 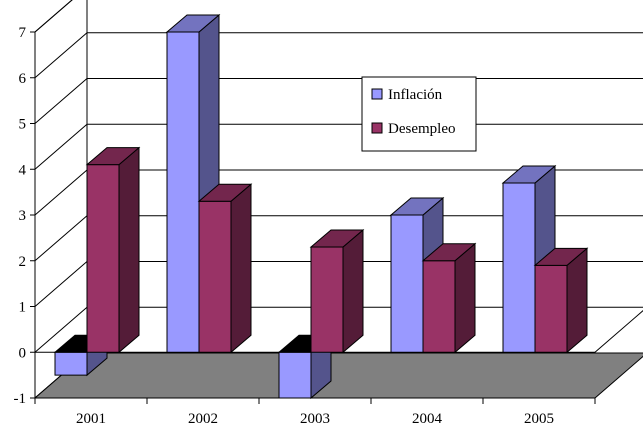 What do you see at coordinates (23, 216) in the screenshot?
I see `y-tick-label: 3` at bounding box center [23, 216].